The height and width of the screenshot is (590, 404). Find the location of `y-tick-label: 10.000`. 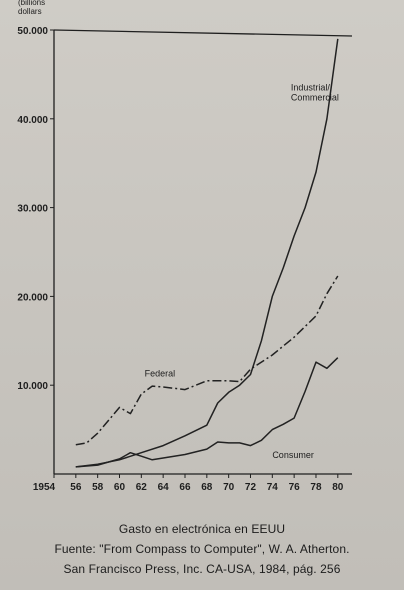

y-tick-label: 10.000 is located at coordinates (32, 386).